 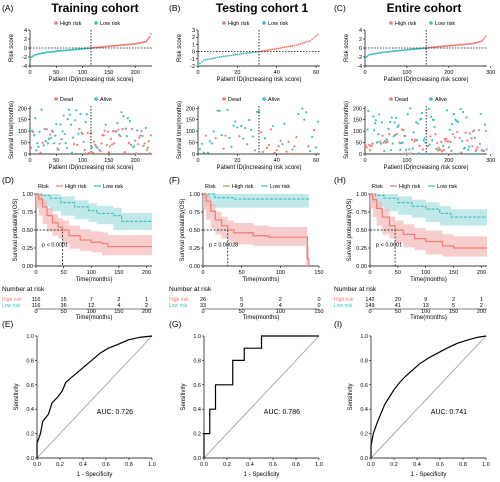 What do you see at coordinates (22, 132) in the screenshot?
I see `y-tick-label: 100` at bounding box center [22, 132].